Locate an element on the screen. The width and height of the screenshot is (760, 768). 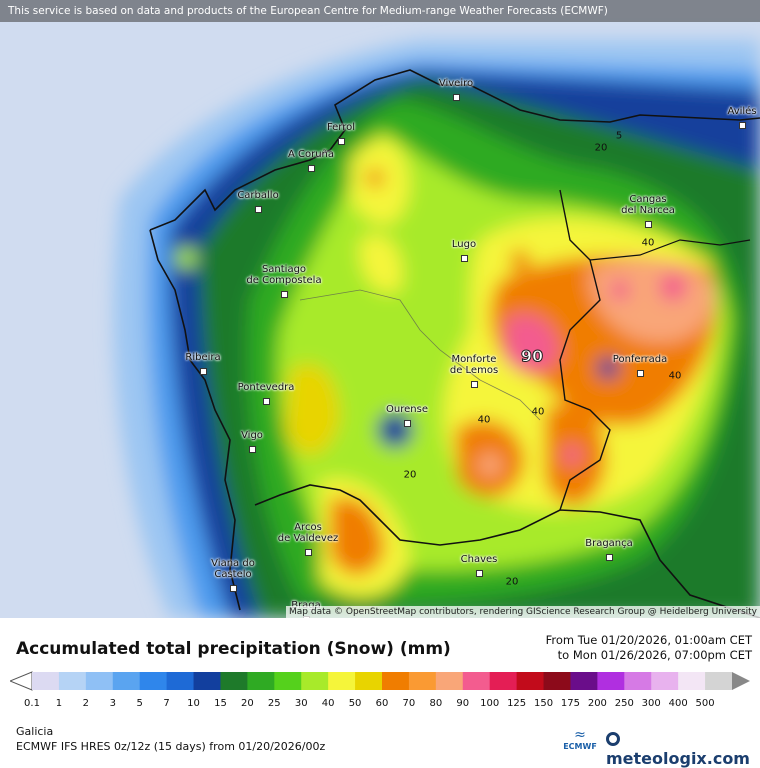
province-line is located at coordinates (420, 355).